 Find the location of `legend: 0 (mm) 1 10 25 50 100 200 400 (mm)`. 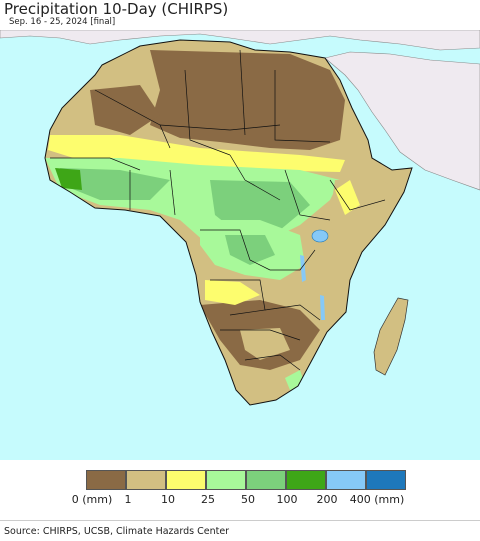

legend: 0 (mm) 1 10 25 50 100 200 400 (mm) is located at coordinates (240, 490).